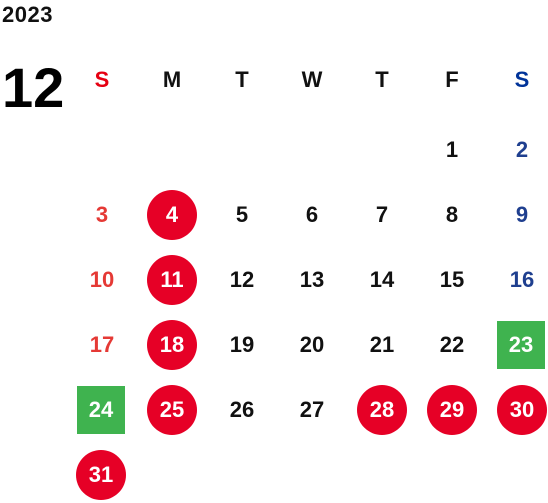 Image resolution: width=548 pixels, height=503 pixels. Describe the element at coordinates (33, 87) in the screenshot. I see `calendar-month: 12` at that location.